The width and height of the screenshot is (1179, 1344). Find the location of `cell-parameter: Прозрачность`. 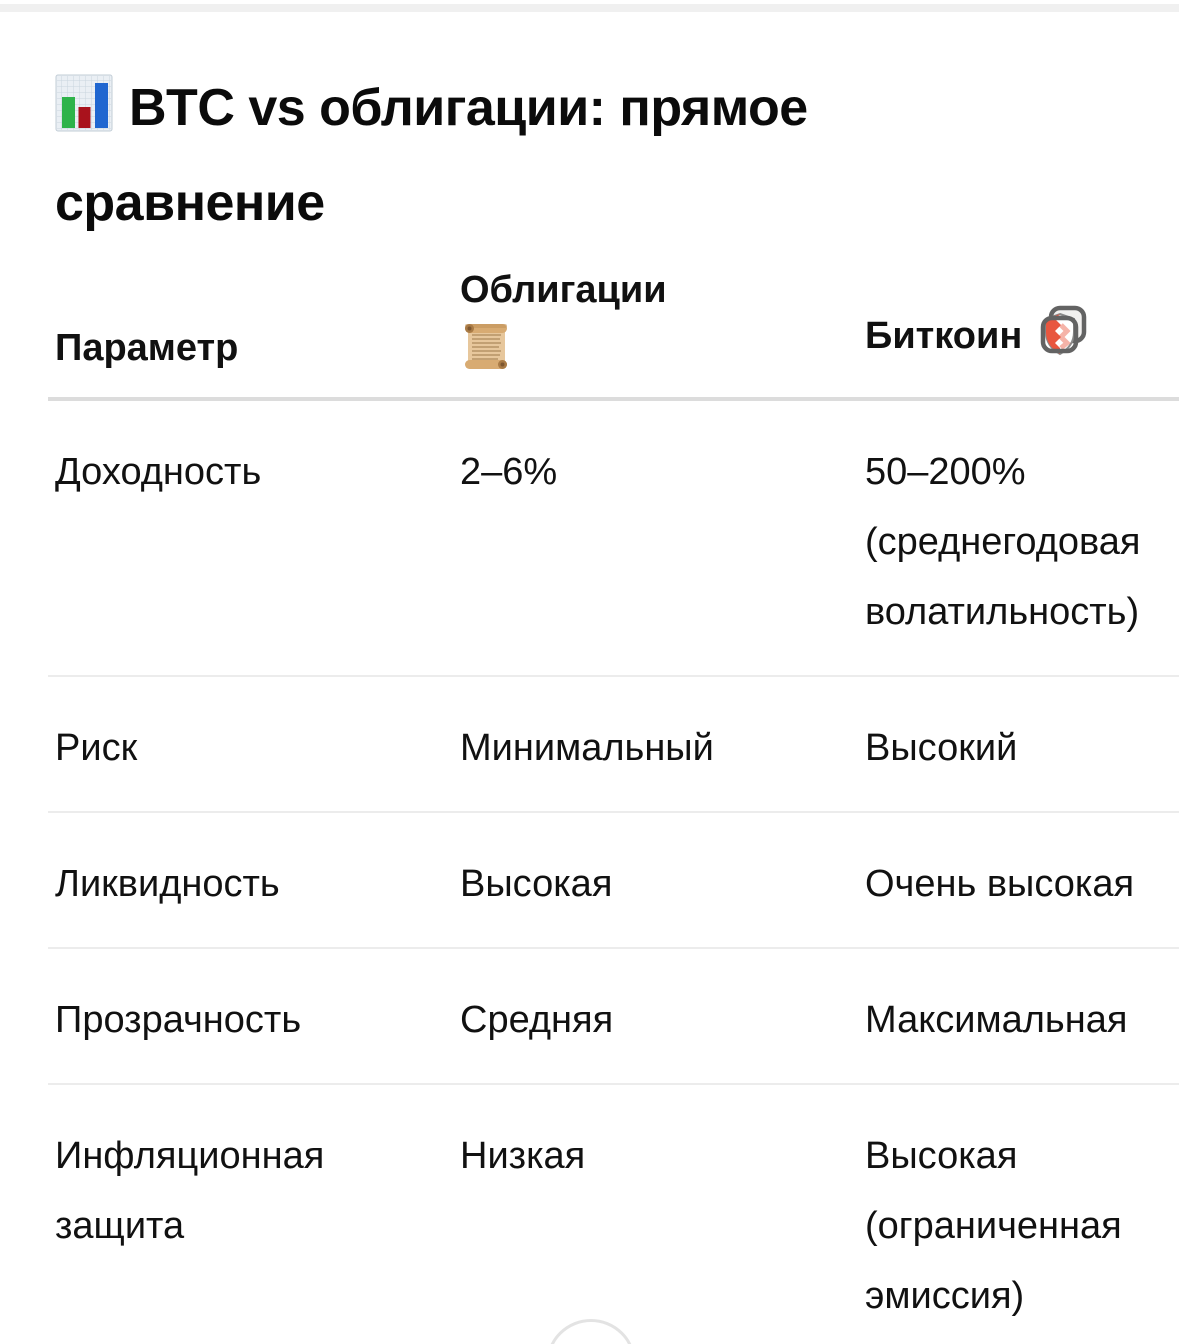

cell-parameter: Прозрачность is located at coordinates (251, 1016).